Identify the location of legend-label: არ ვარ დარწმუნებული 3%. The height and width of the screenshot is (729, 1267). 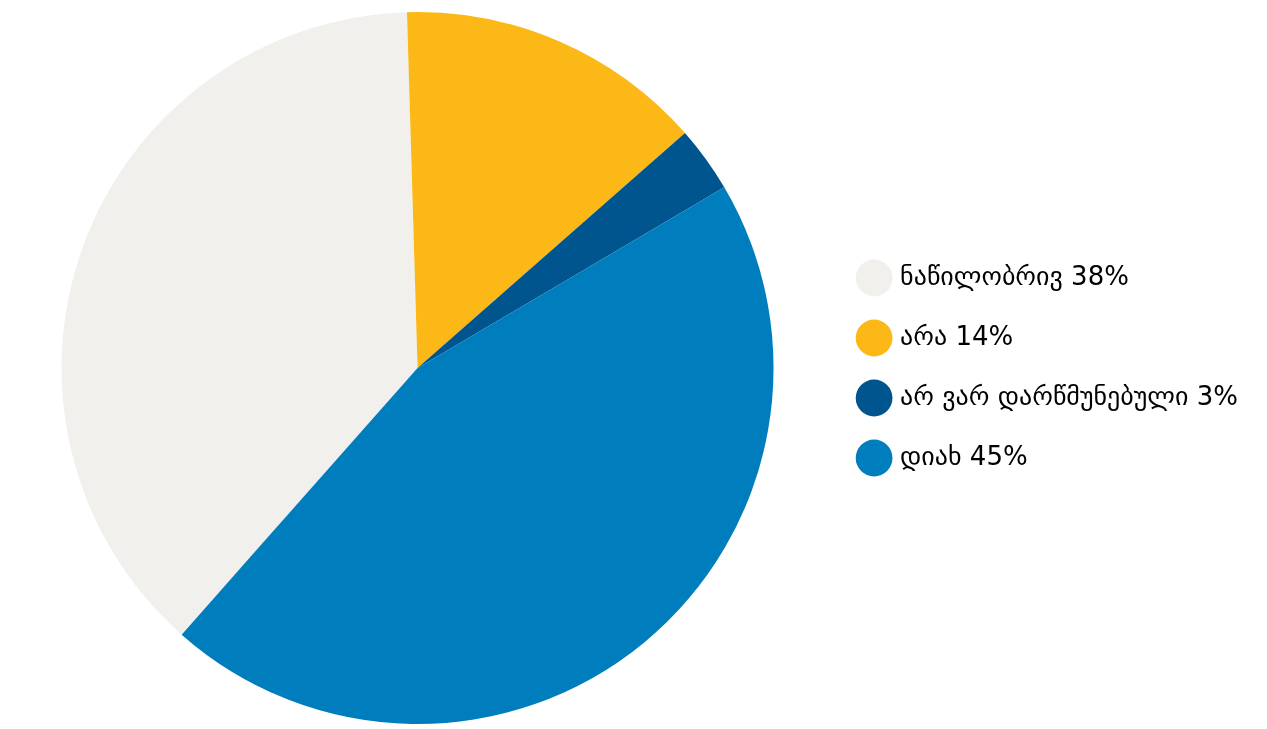
(1069, 395).